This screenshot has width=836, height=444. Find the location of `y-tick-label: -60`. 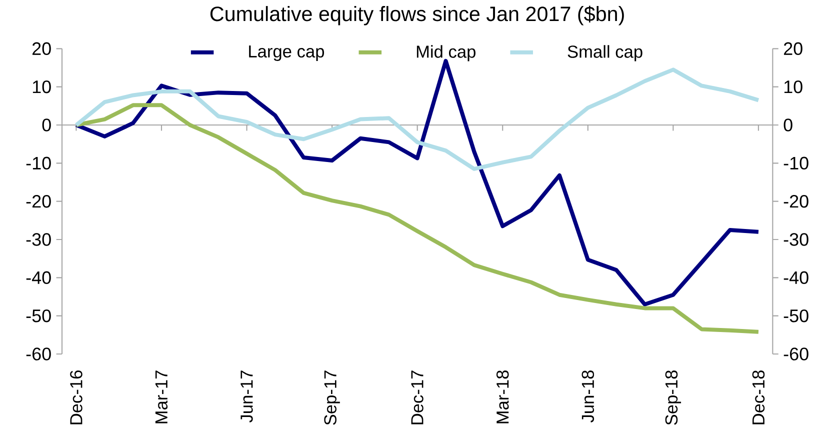

y-tick-label: -60 is located at coordinates (38, 354).